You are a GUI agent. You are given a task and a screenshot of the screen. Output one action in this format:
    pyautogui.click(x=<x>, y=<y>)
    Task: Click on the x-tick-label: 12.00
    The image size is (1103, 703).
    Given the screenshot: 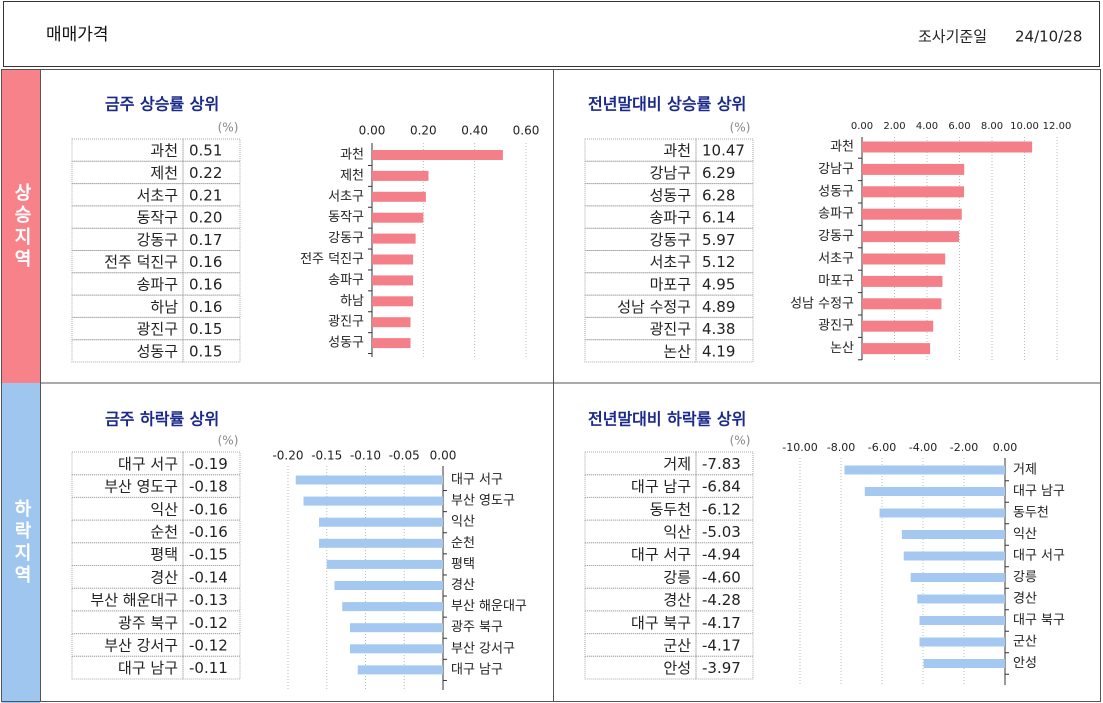 What is the action you would take?
    pyautogui.click(x=1057, y=126)
    